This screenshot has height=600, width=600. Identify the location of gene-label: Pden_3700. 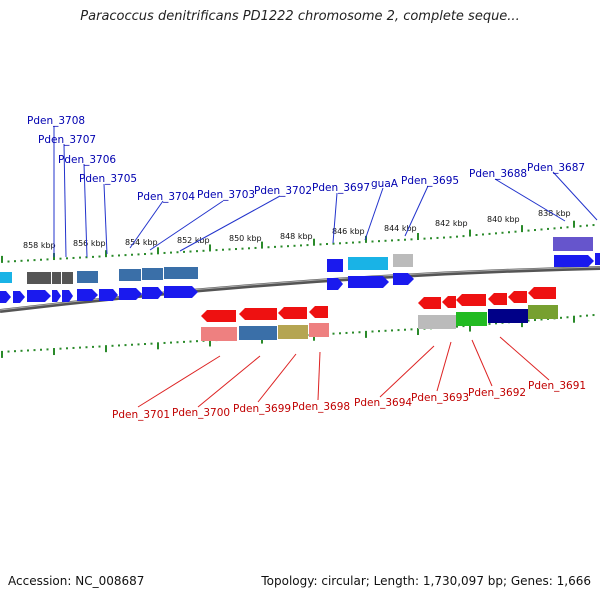
(201, 413).